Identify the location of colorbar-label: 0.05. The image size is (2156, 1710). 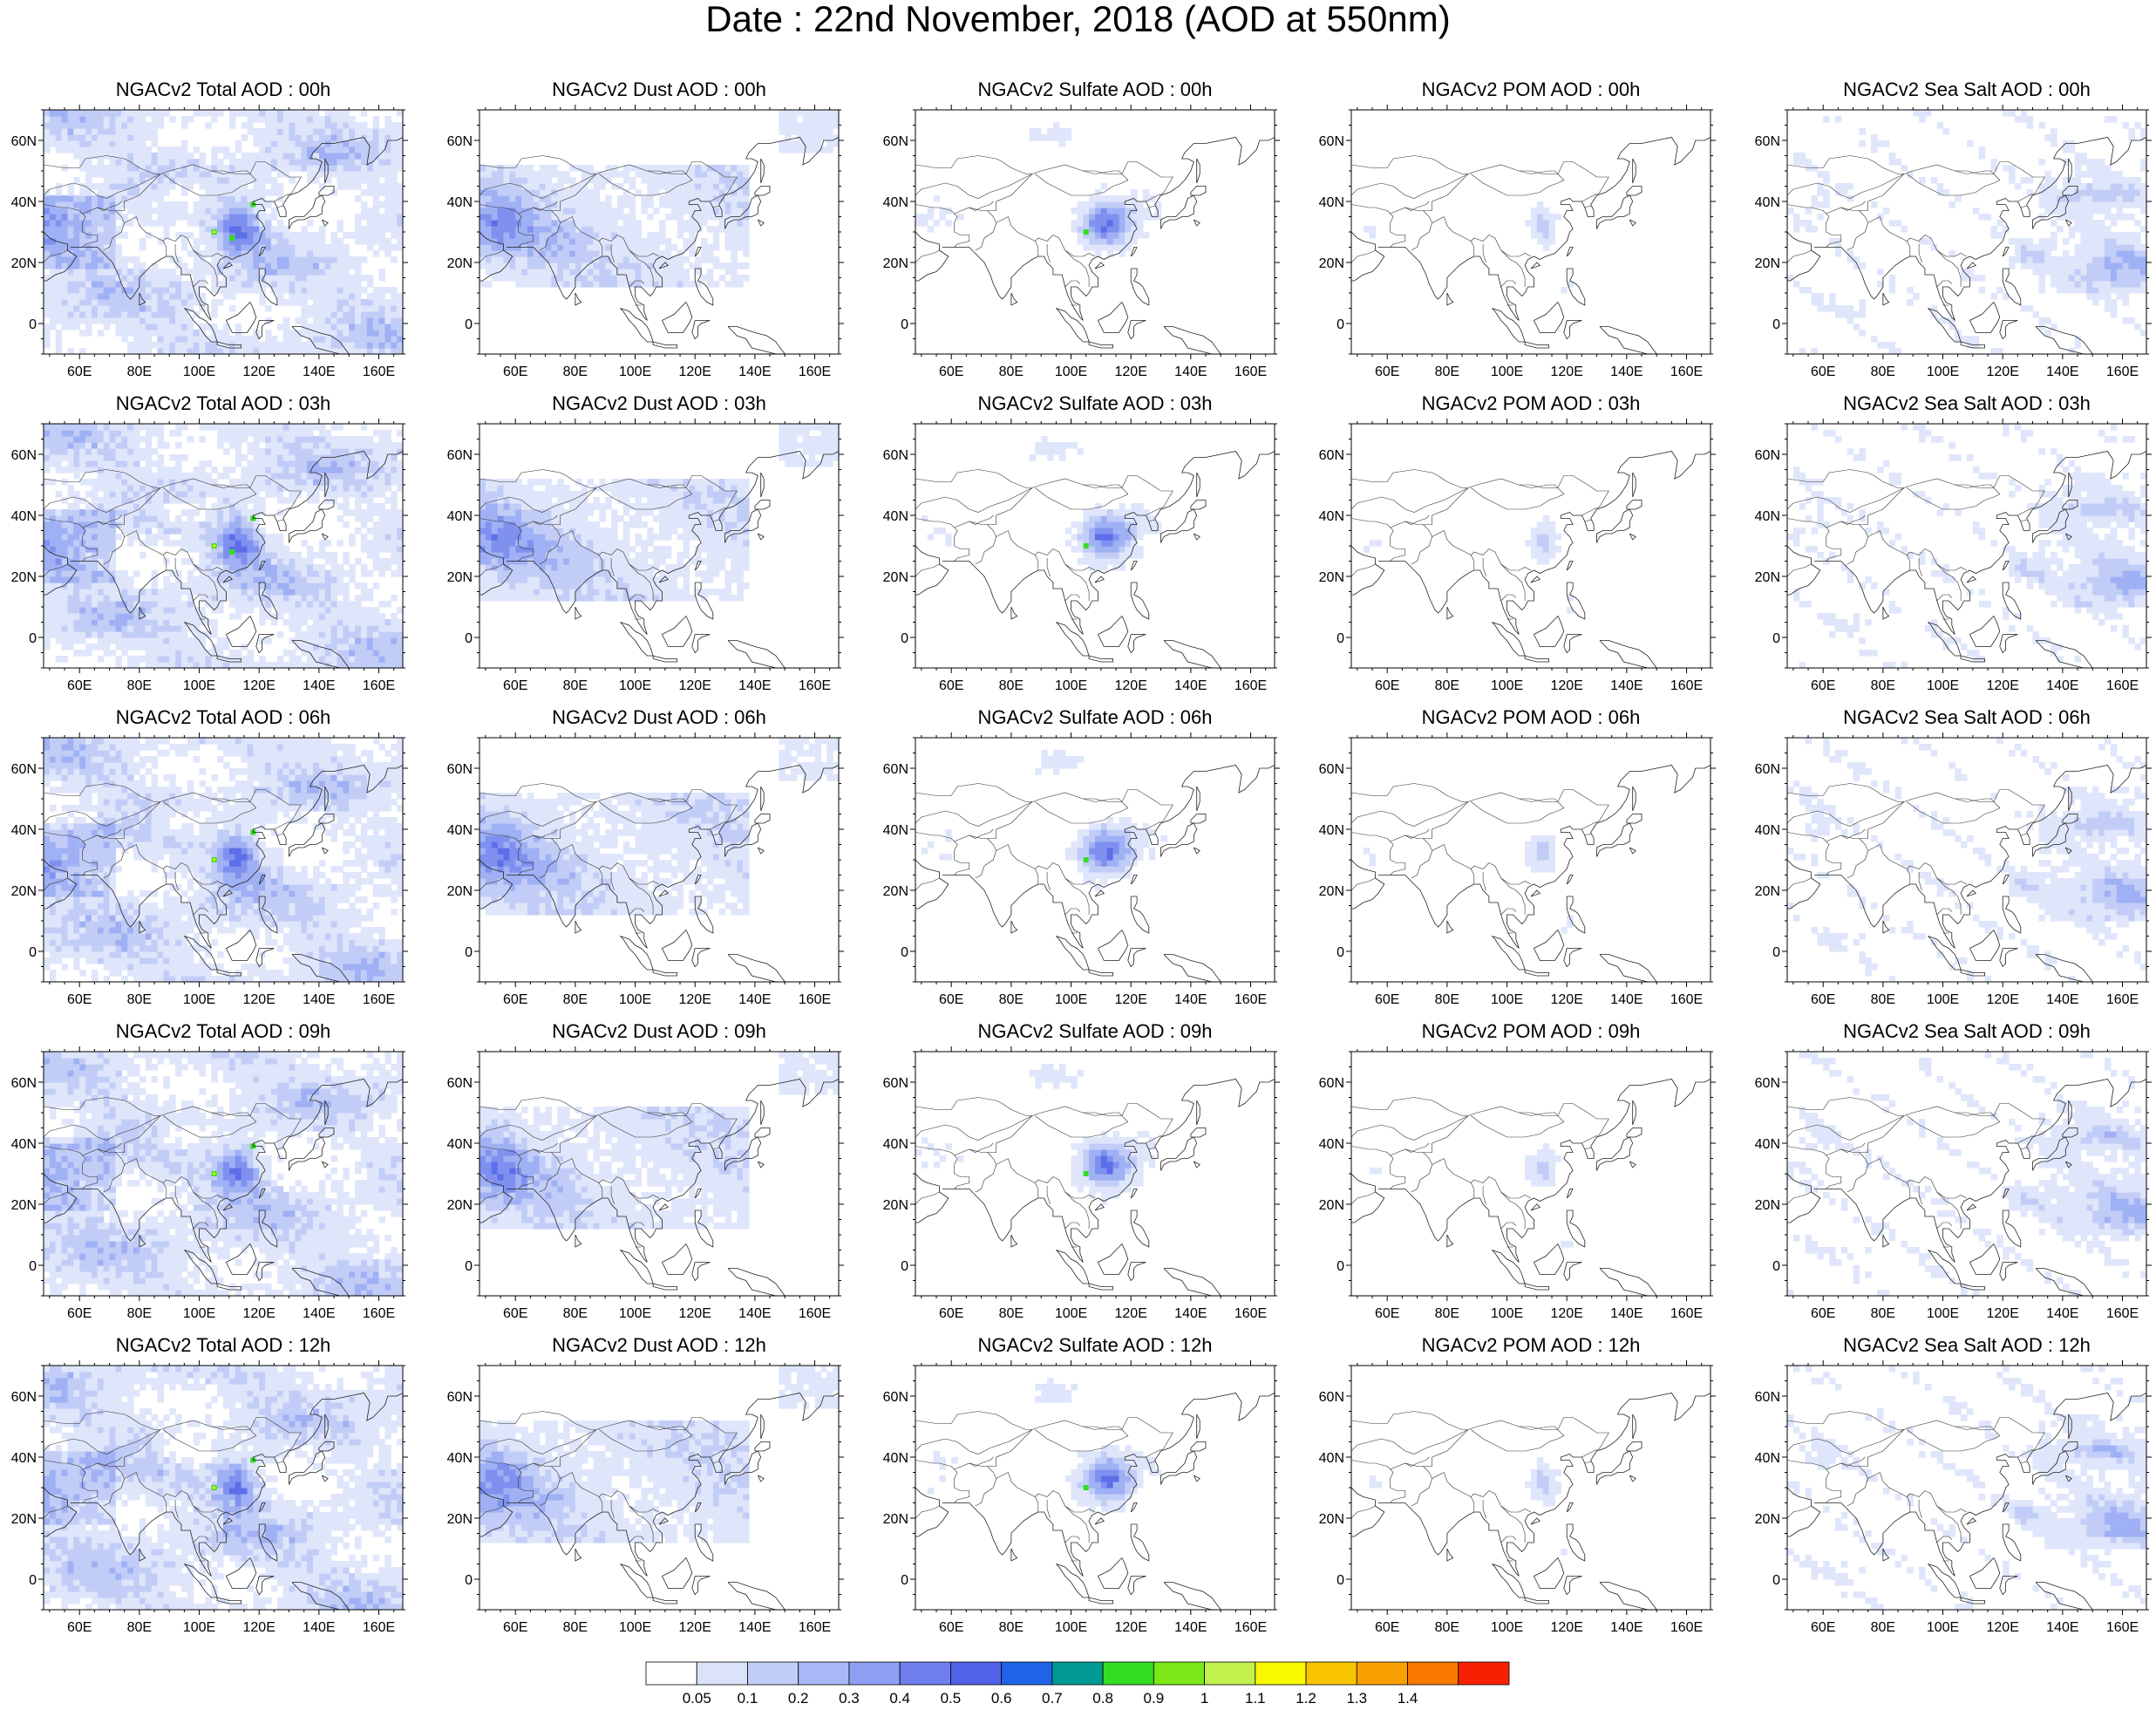
(697, 1698).